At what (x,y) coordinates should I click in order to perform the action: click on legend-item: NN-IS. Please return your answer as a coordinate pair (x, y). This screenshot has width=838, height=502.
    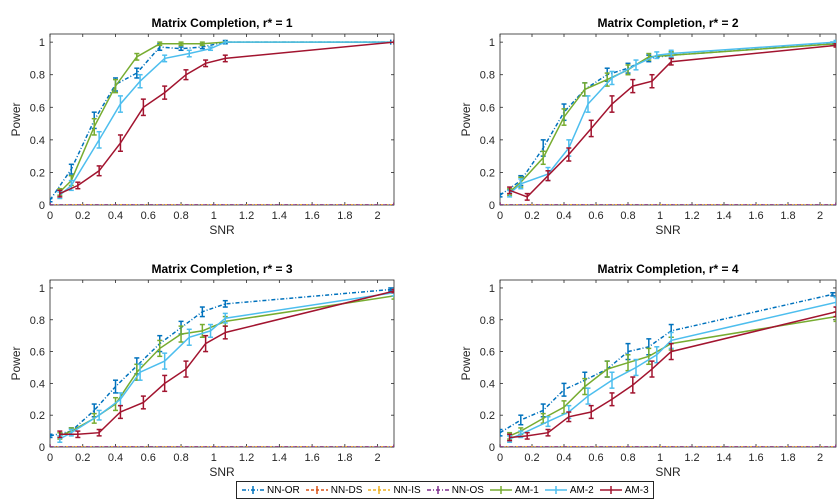
    Looking at the image, I should click on (394, 490).